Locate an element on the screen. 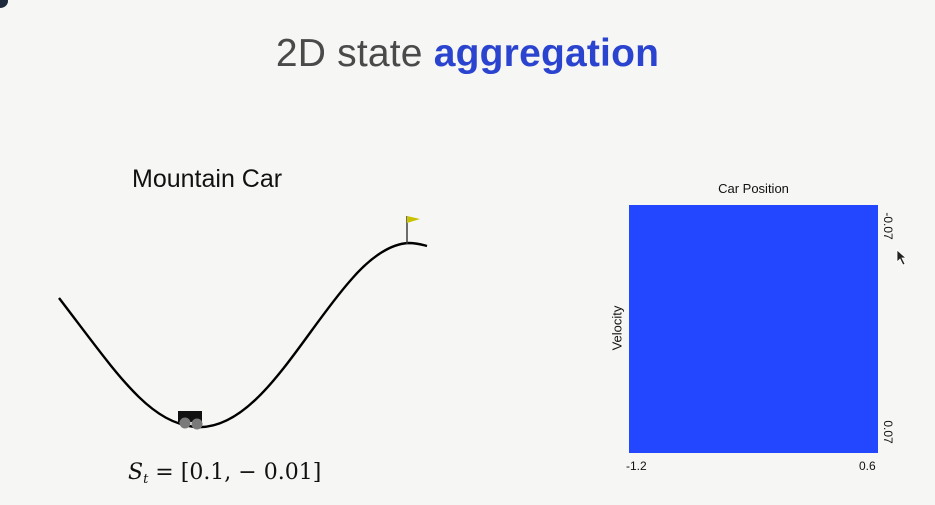 This screenshot has height=505, width=935. state-label: St = [0.1, − 0.01] is located at coordinates (224, 476).